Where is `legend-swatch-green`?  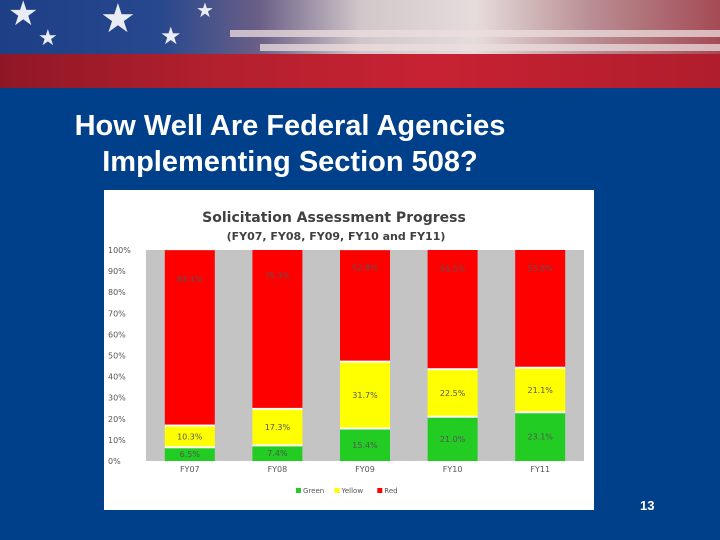
legend-swatch-green is located at coordinates (298, 490).